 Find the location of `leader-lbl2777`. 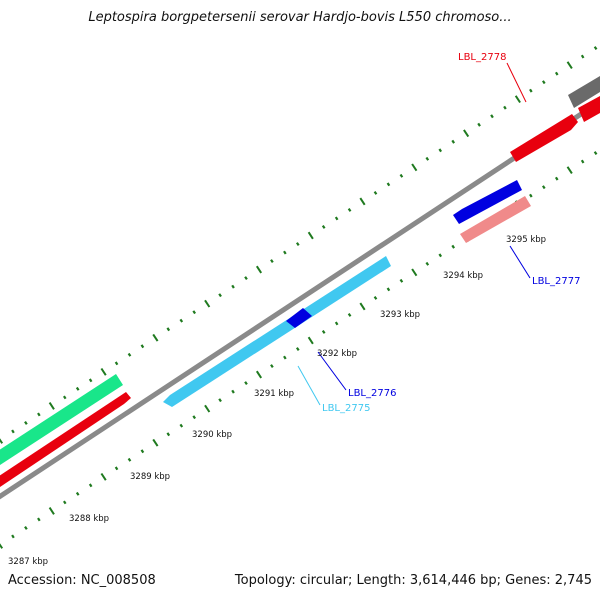

leader-lbl2777 is located at coordinates (520, 262).